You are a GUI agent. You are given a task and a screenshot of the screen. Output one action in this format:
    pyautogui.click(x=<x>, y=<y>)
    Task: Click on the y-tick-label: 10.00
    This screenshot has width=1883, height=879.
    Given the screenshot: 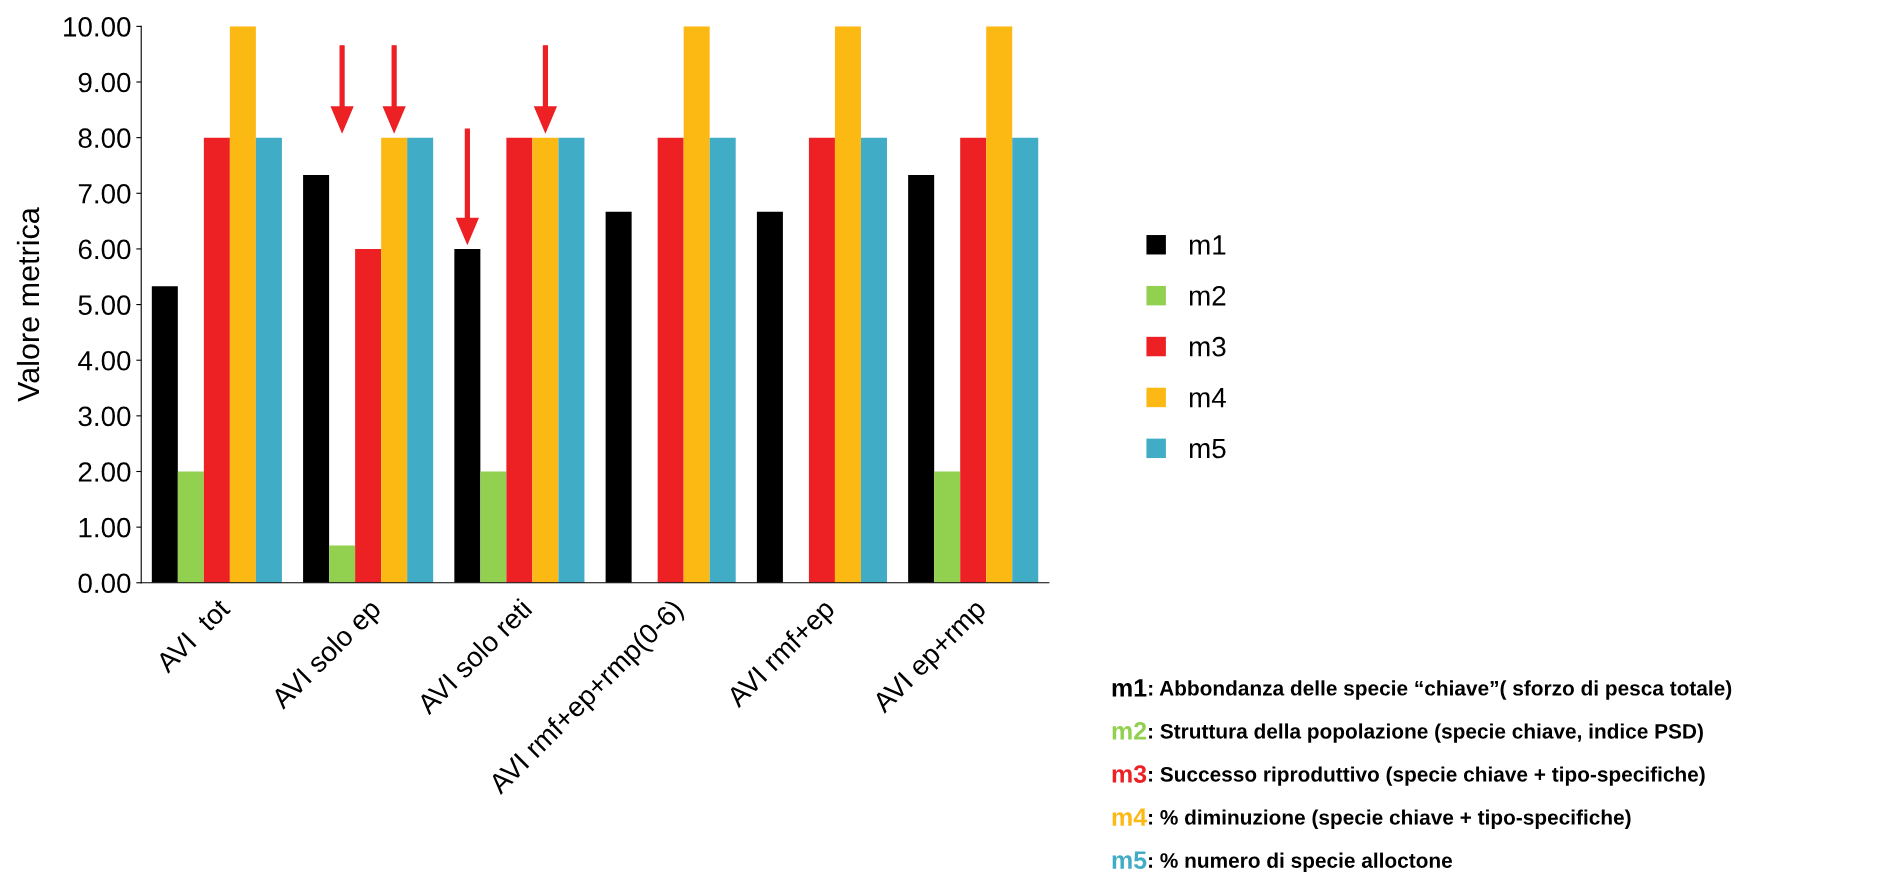 What is the action you would take?
    pyautogui.click(x=97, y=27)
    